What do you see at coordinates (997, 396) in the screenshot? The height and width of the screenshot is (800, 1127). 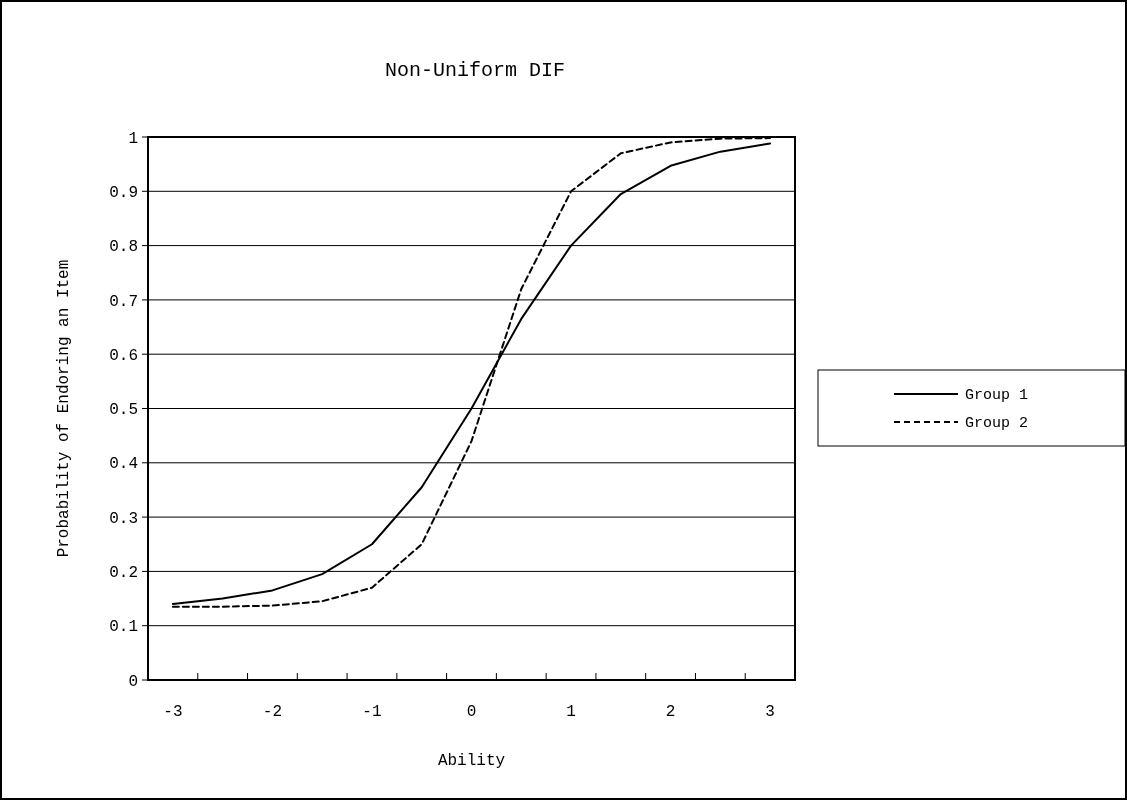 I see `legend-label: Group 1` at bounding box center [997, 396].